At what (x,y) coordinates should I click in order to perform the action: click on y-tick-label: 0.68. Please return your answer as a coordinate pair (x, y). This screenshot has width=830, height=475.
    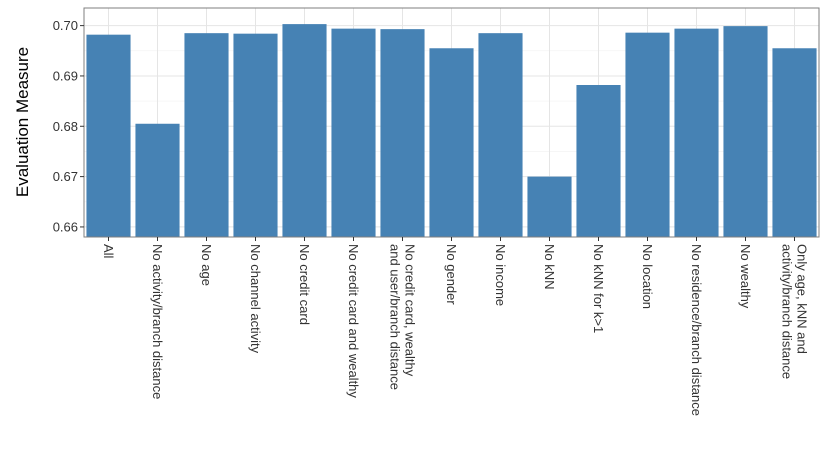
    Looking at the image, I should click on (65, 126).